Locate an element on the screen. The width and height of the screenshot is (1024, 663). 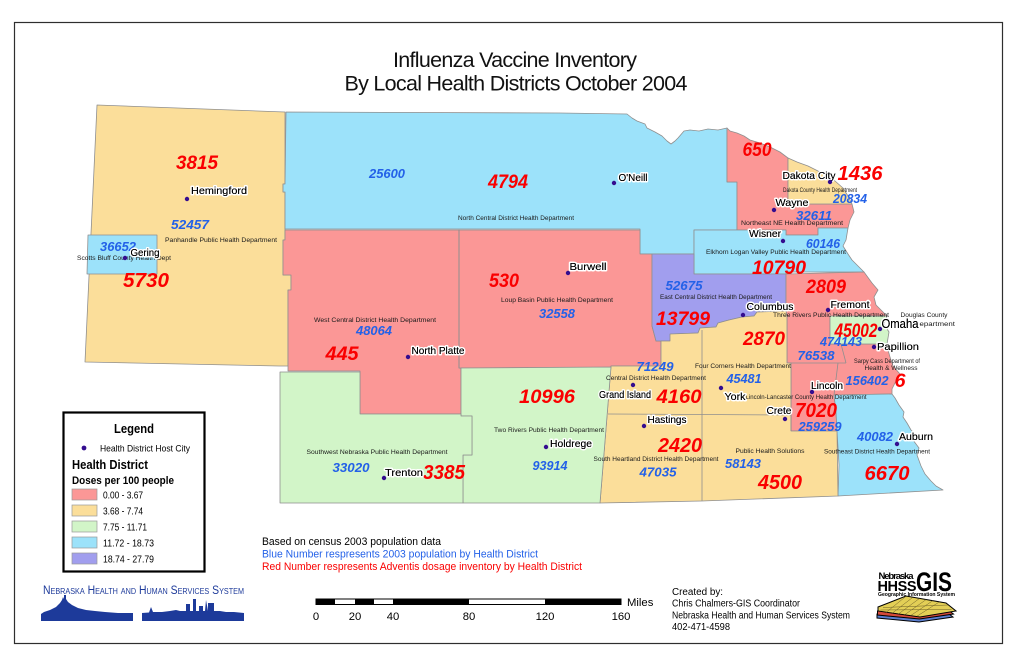
svg-text: 58143 is located at coordinates (743, 463).